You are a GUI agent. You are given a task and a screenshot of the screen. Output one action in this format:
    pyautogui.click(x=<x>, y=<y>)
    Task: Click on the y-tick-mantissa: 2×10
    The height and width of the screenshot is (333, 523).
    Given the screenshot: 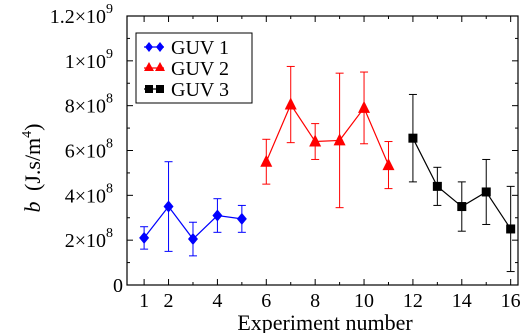 What is the action you would take?
    pyautogui.click(x=85, y=241)
    